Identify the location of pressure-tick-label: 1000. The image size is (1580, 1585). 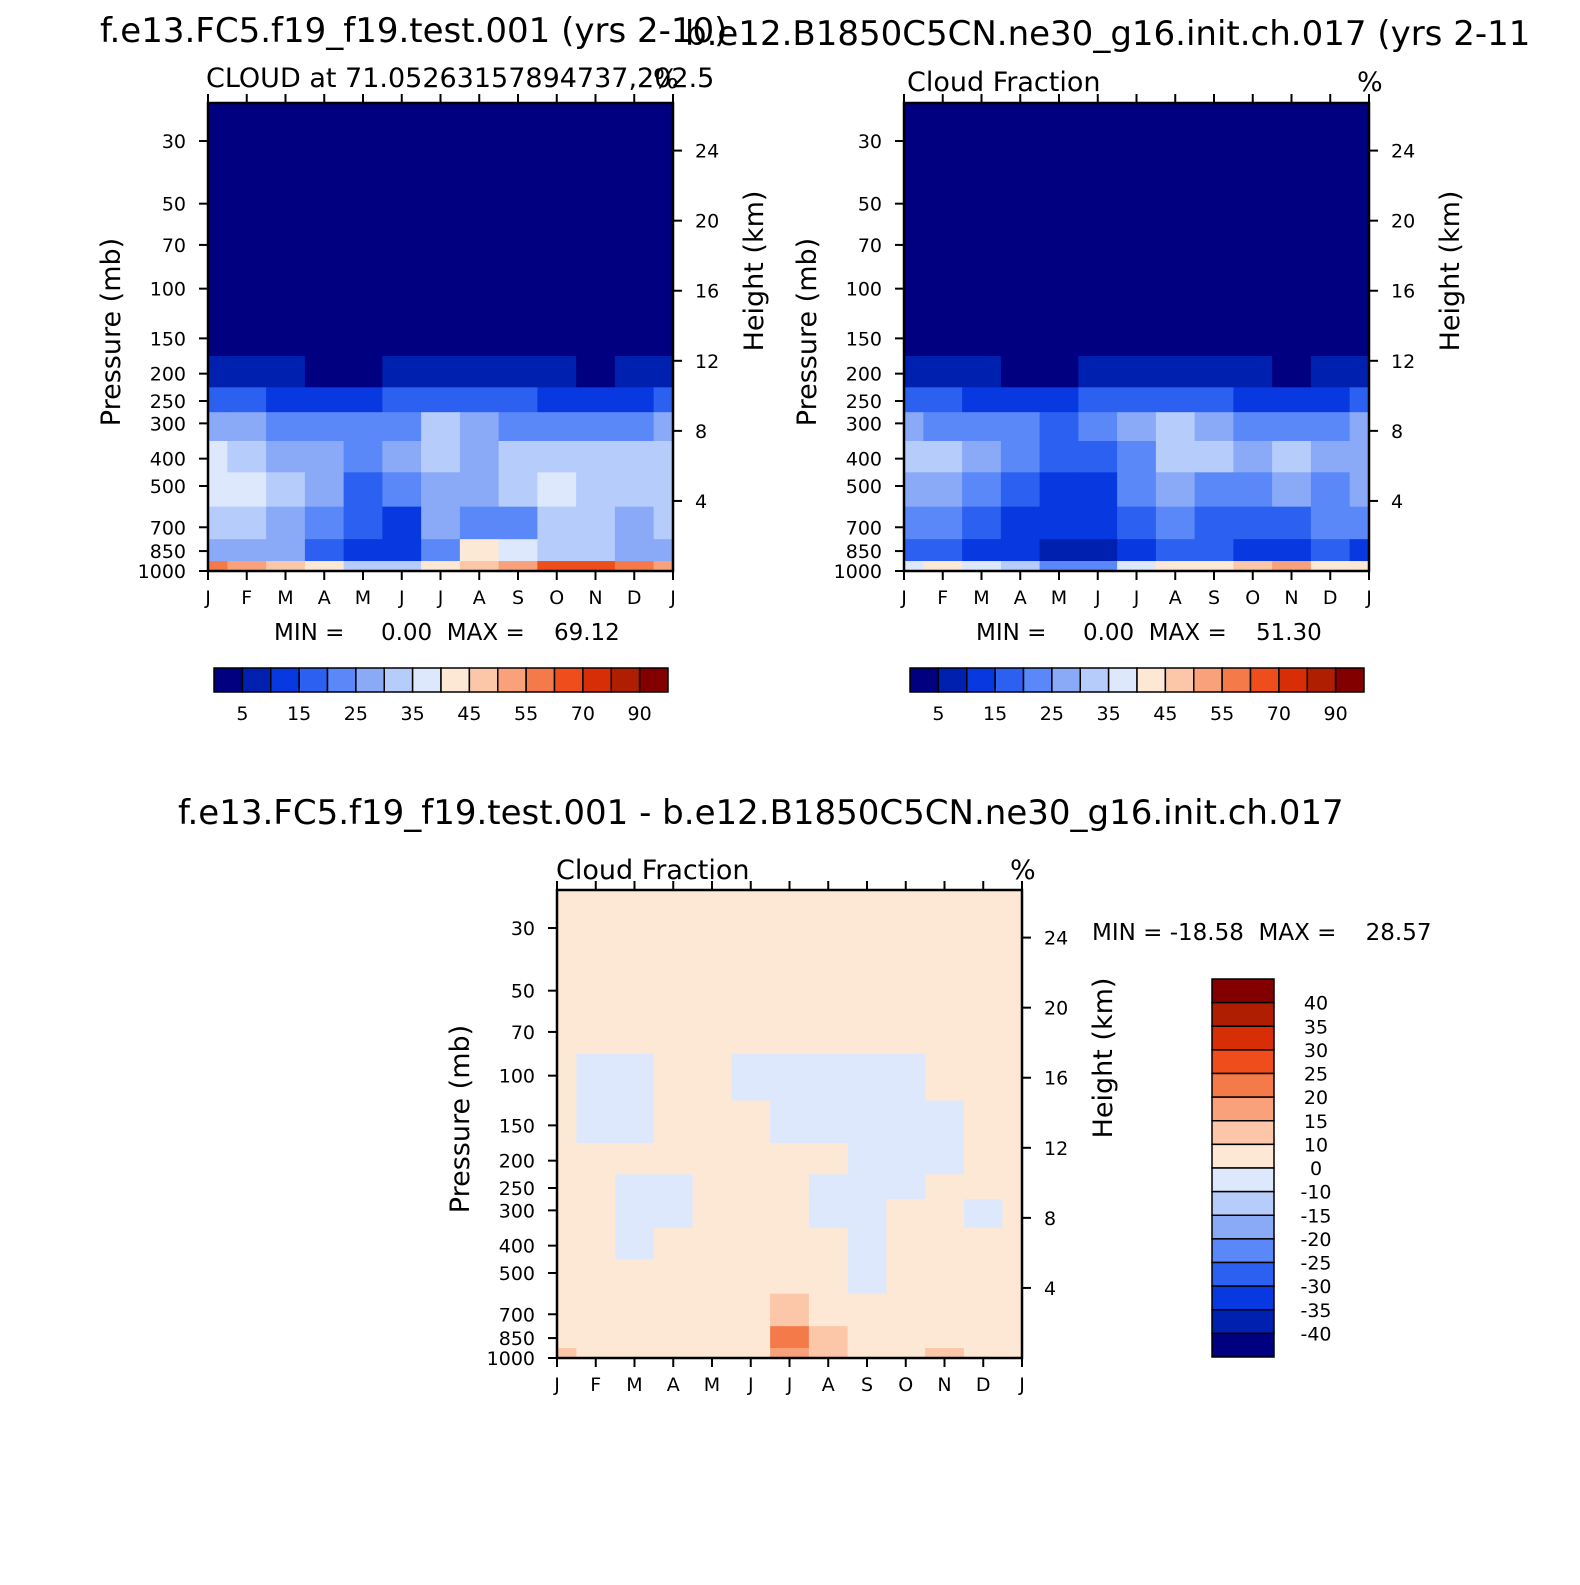
(162, 572).